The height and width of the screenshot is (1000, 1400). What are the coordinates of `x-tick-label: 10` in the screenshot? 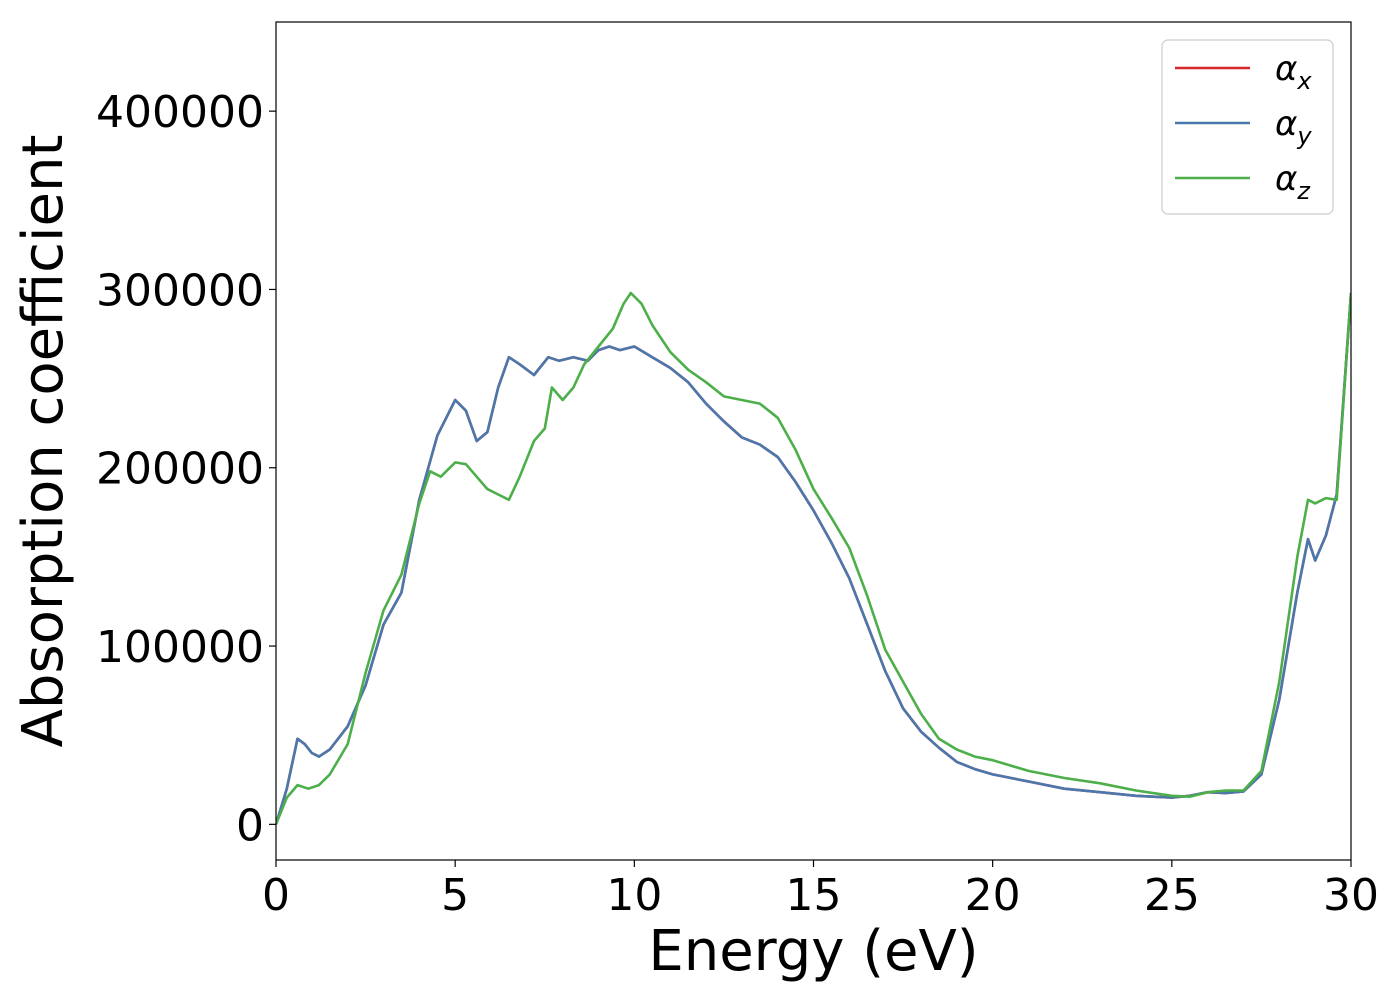 It's located at (634, 895).